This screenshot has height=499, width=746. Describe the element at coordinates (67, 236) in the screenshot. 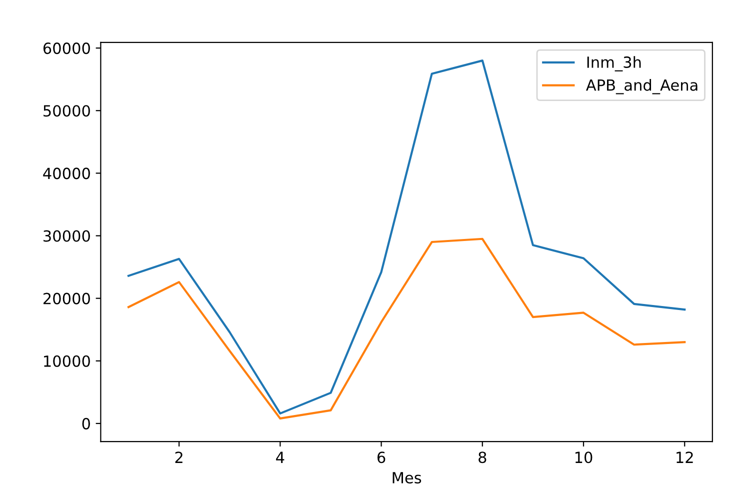

I see `y-tick-label: 30000` at that location.